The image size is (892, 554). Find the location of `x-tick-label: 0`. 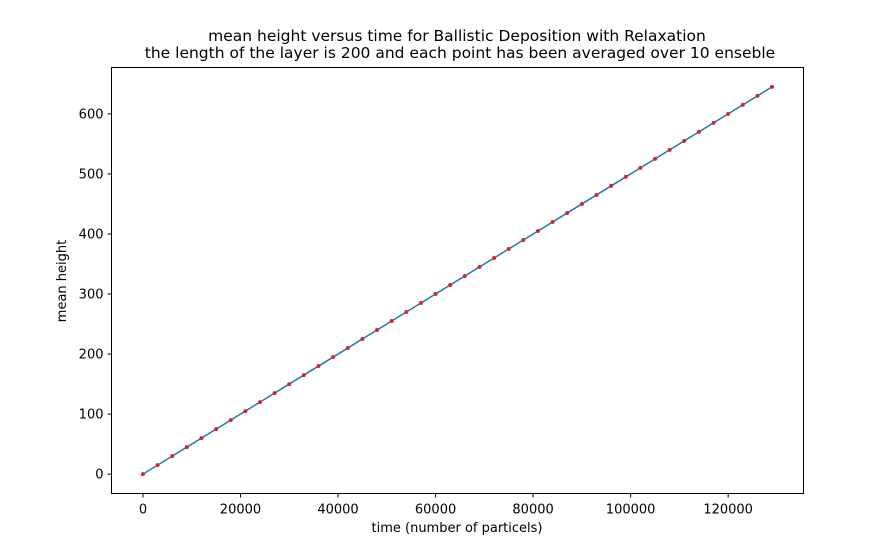

x-tick-label: 0 is located at coordinates (143, 510).